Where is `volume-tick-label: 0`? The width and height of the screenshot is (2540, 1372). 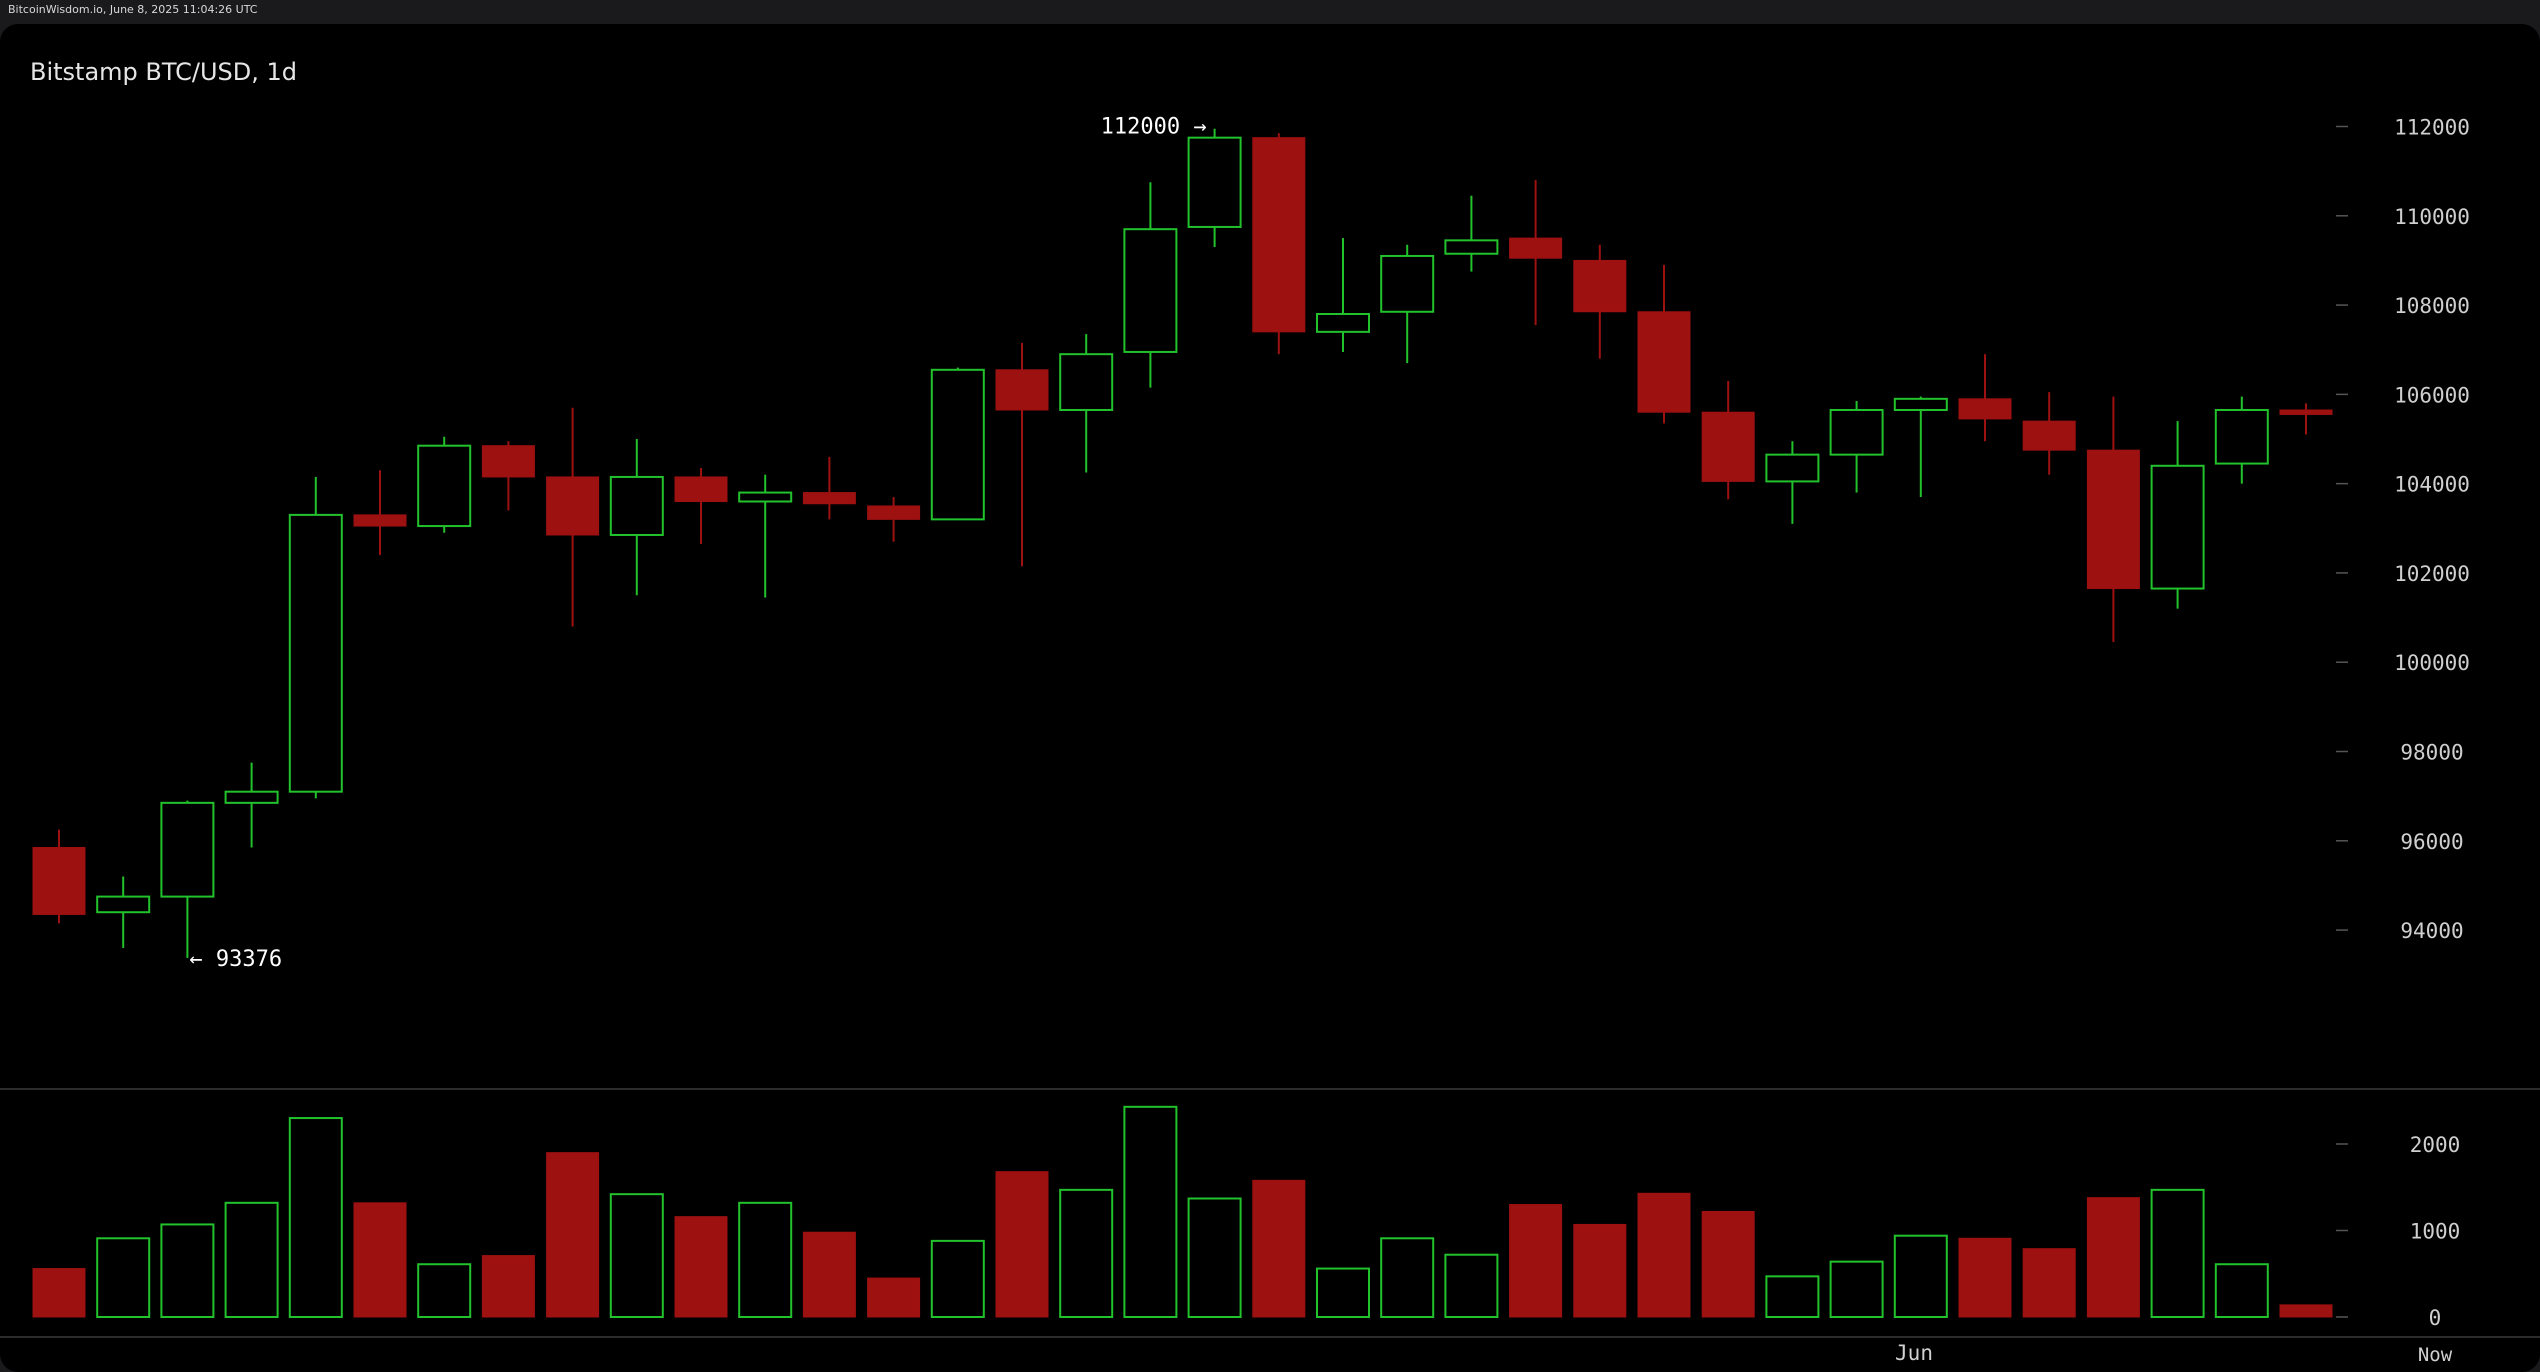
volume-tick-label: 0 is located at coordinates (2435, 1318).